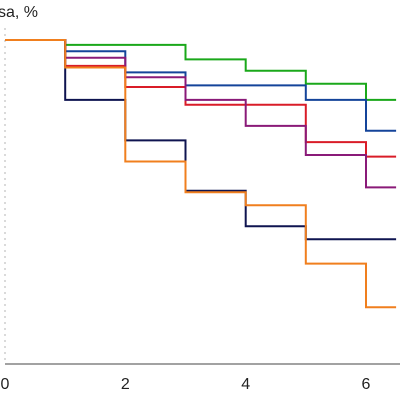  Describe the element at coordinates (186, 384) in the screenshot. I see `x-tick-labels: 0 2 4 6` at that location.